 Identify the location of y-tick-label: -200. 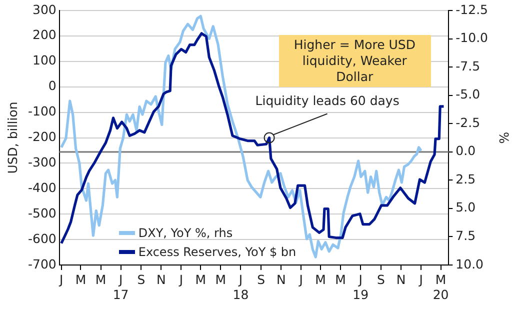
(42, 136).